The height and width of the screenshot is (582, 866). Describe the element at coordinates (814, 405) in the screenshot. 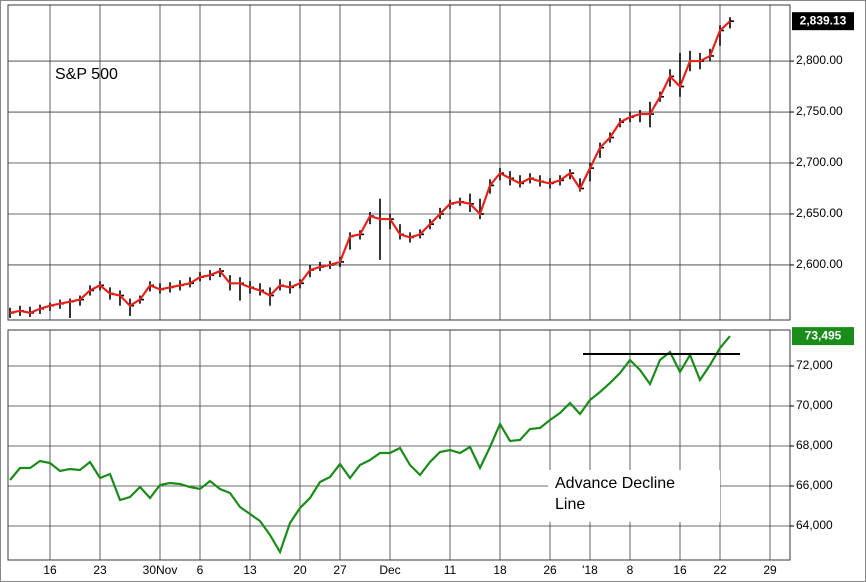

I see `y-tick-label: 70,000` at that location.